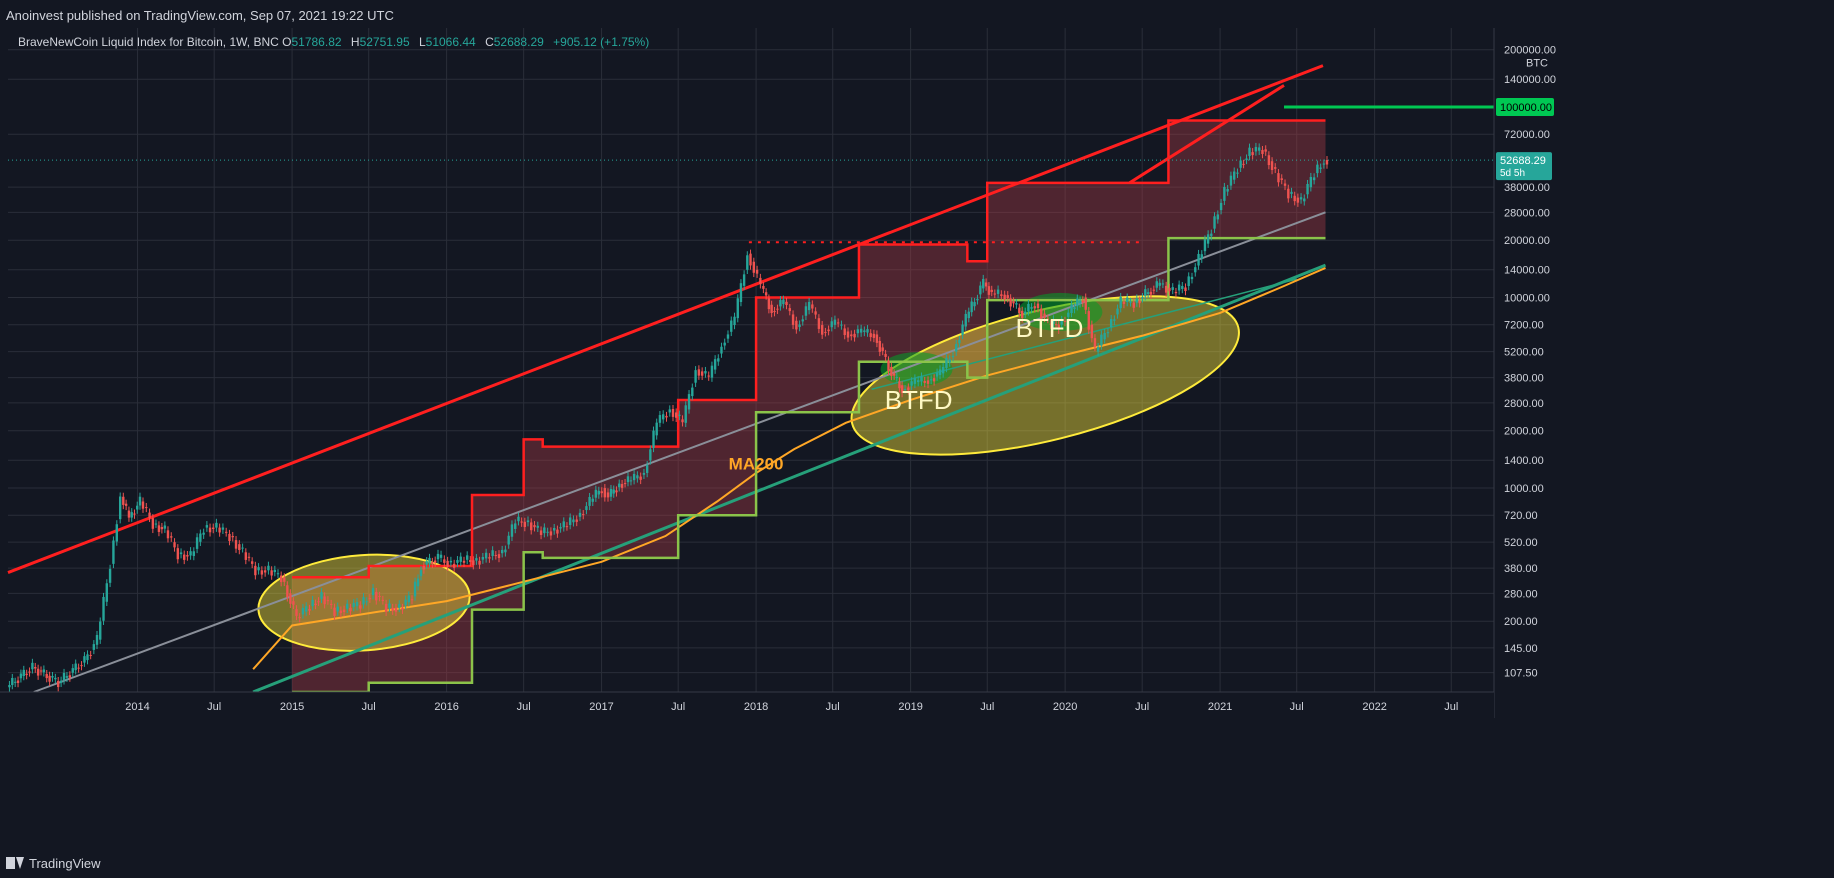 The height and width of the screenshot is (878, 1834). What do you see at coordinates (1527, 241) in the screenshot?
I see `y-tick-label: 20000.00` at bounding box center [1527, 241].